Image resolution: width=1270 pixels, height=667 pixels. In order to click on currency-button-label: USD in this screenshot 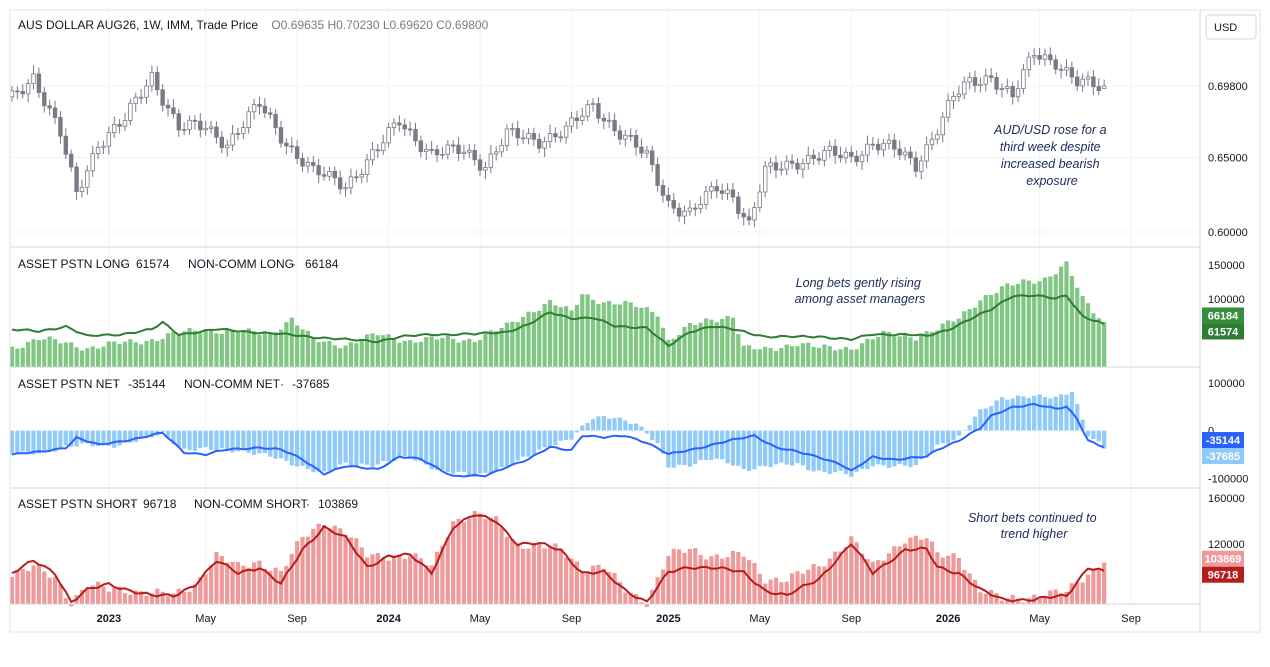, I will do `click(1225, 28)`.